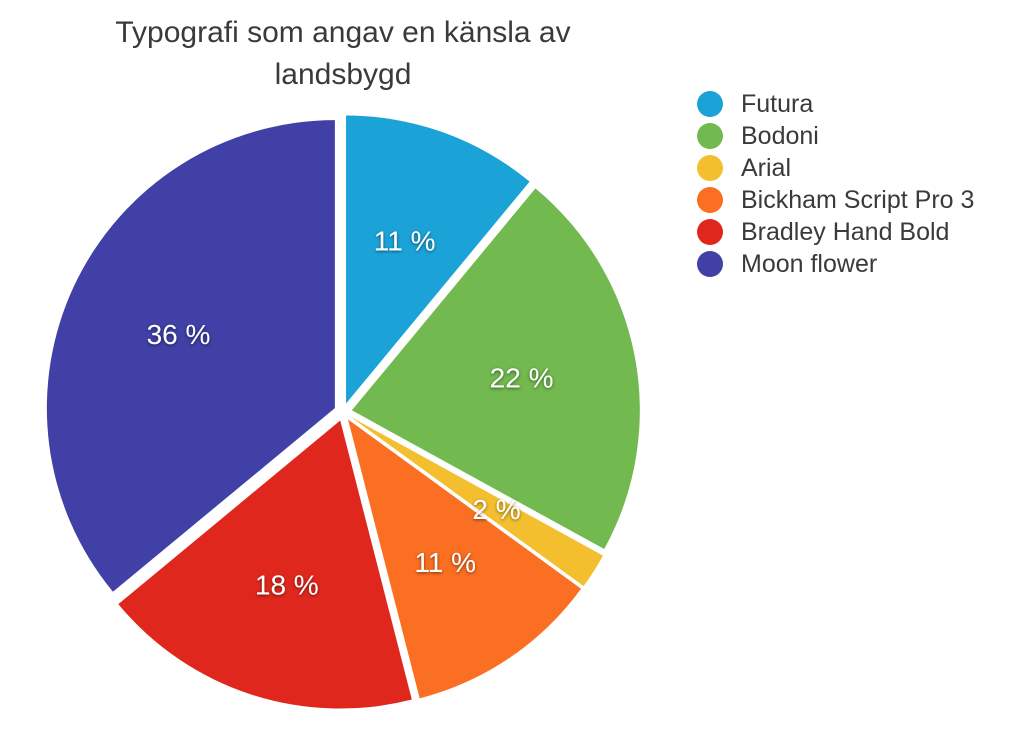  Describe the element at coordinates (780, 135) in the screenshot. I see `legend-label: Bodoni` at that location.